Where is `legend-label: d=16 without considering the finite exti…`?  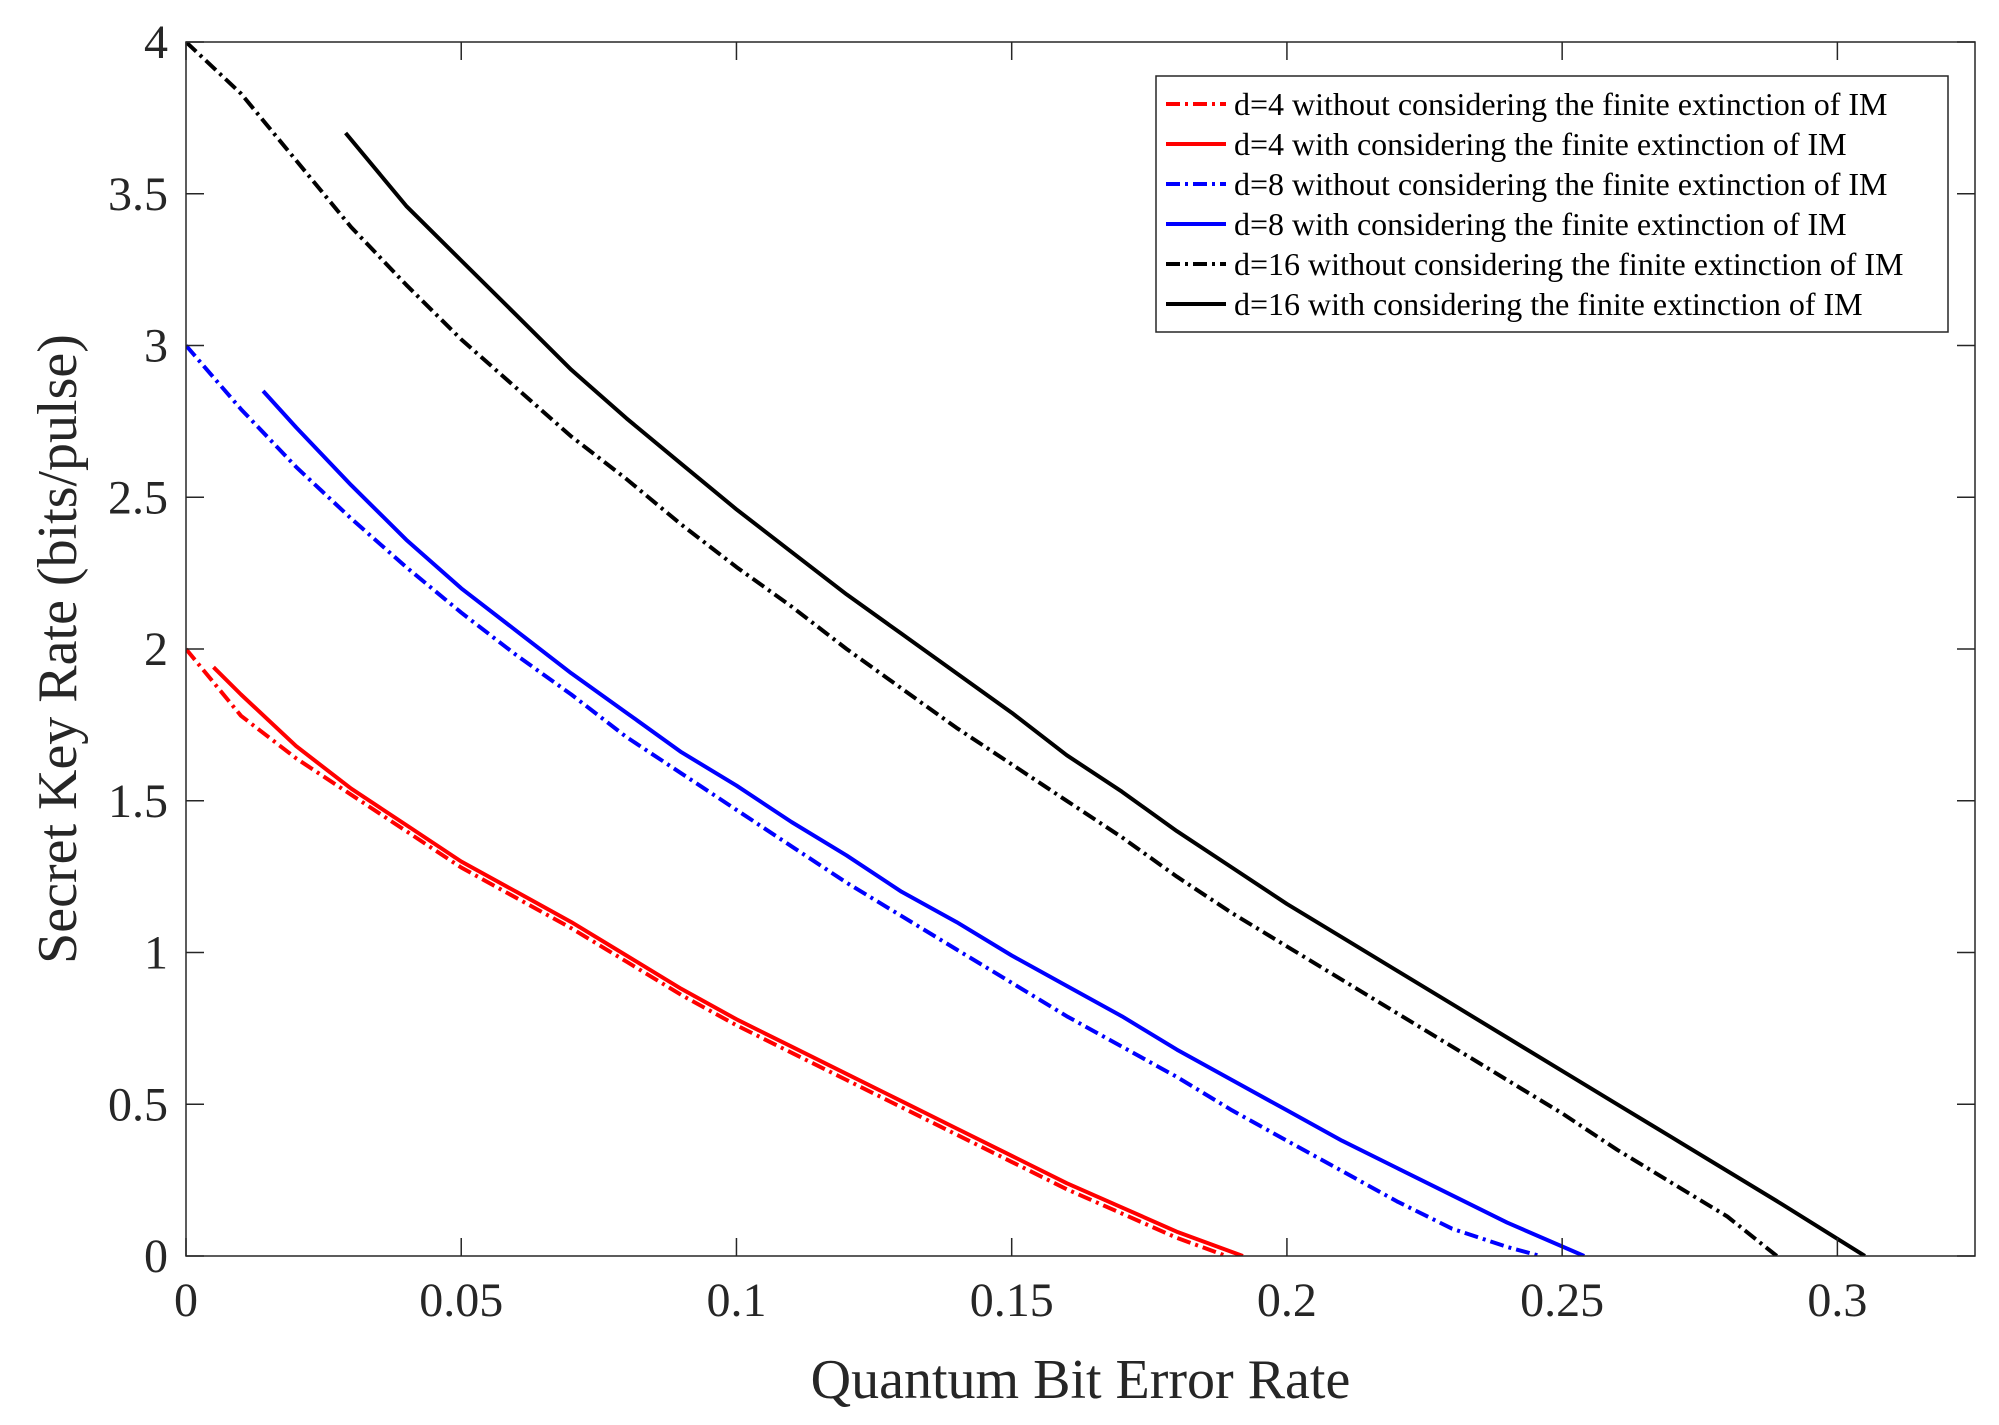
legend-label: d=16 without considering the finite exti… is located at coordinates (1568, 264).